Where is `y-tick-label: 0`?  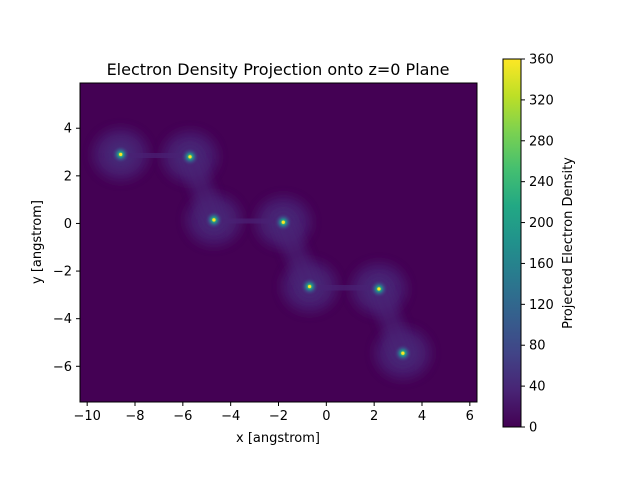 y-tick-label: 0 is located at coordinates (68, 224).